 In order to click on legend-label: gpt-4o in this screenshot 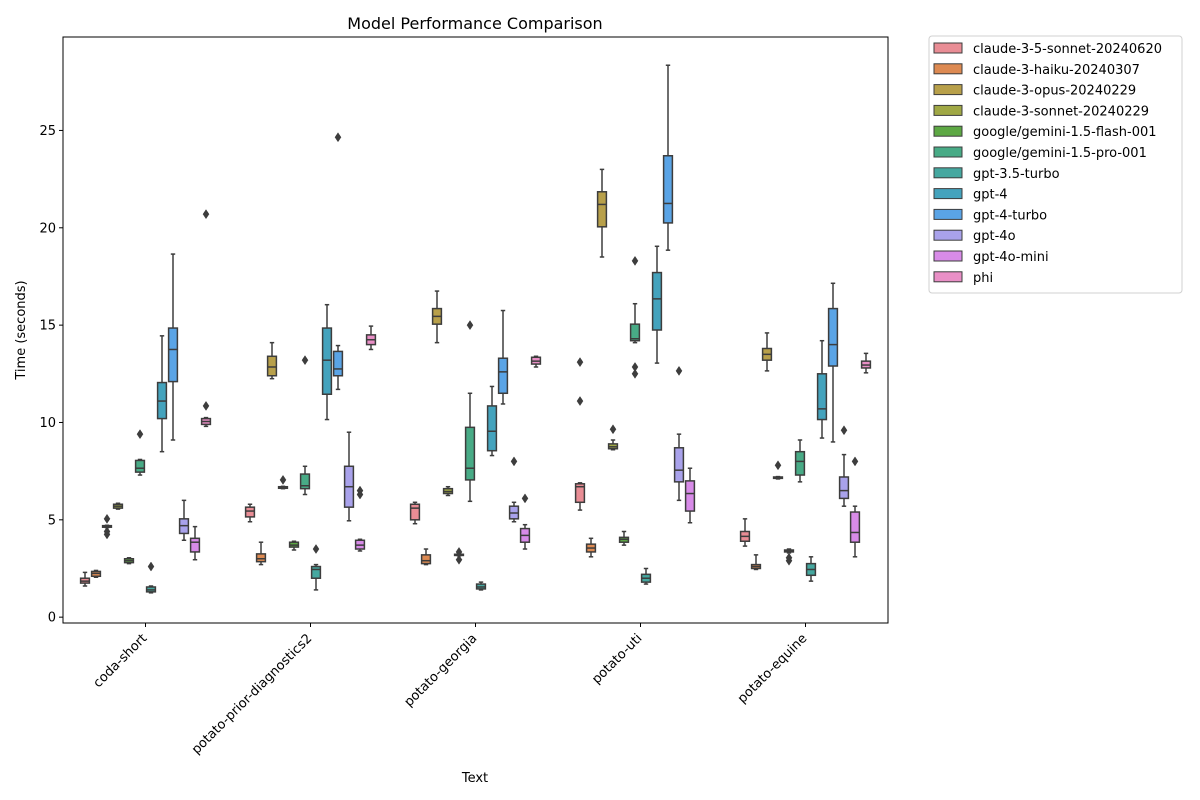, I will do `click(994, 236)`.